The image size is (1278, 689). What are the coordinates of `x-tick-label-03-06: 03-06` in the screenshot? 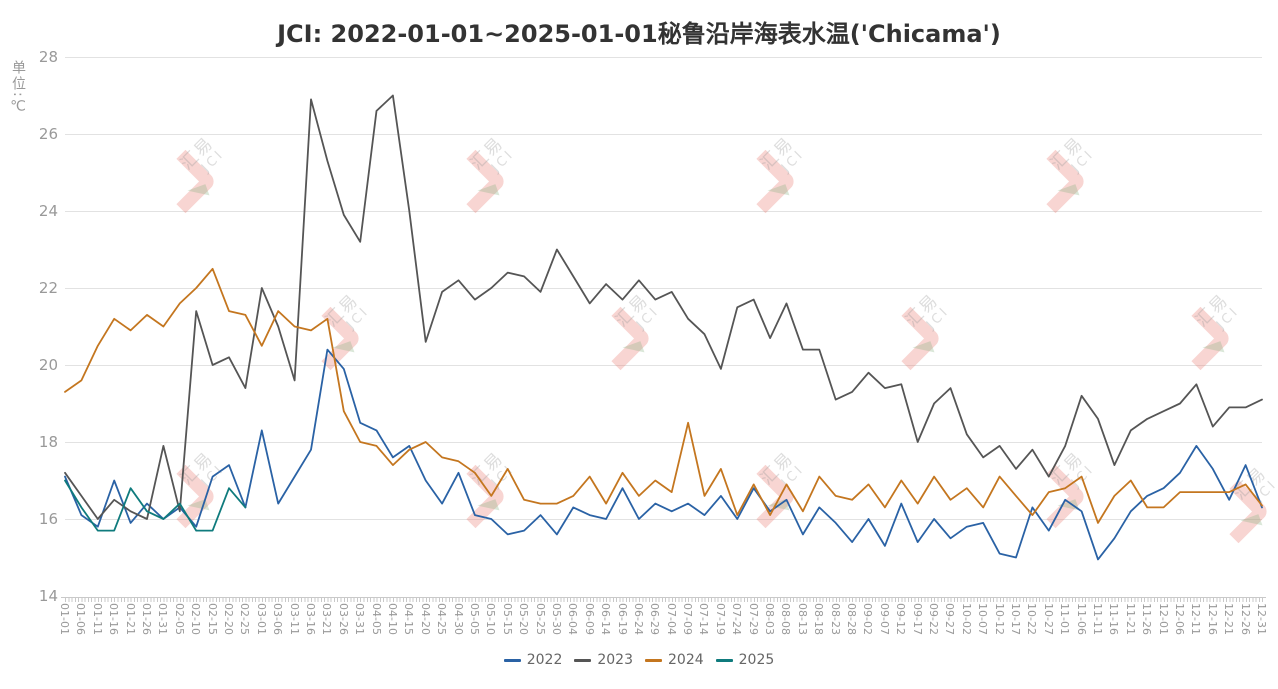 It's located at (278, 619).